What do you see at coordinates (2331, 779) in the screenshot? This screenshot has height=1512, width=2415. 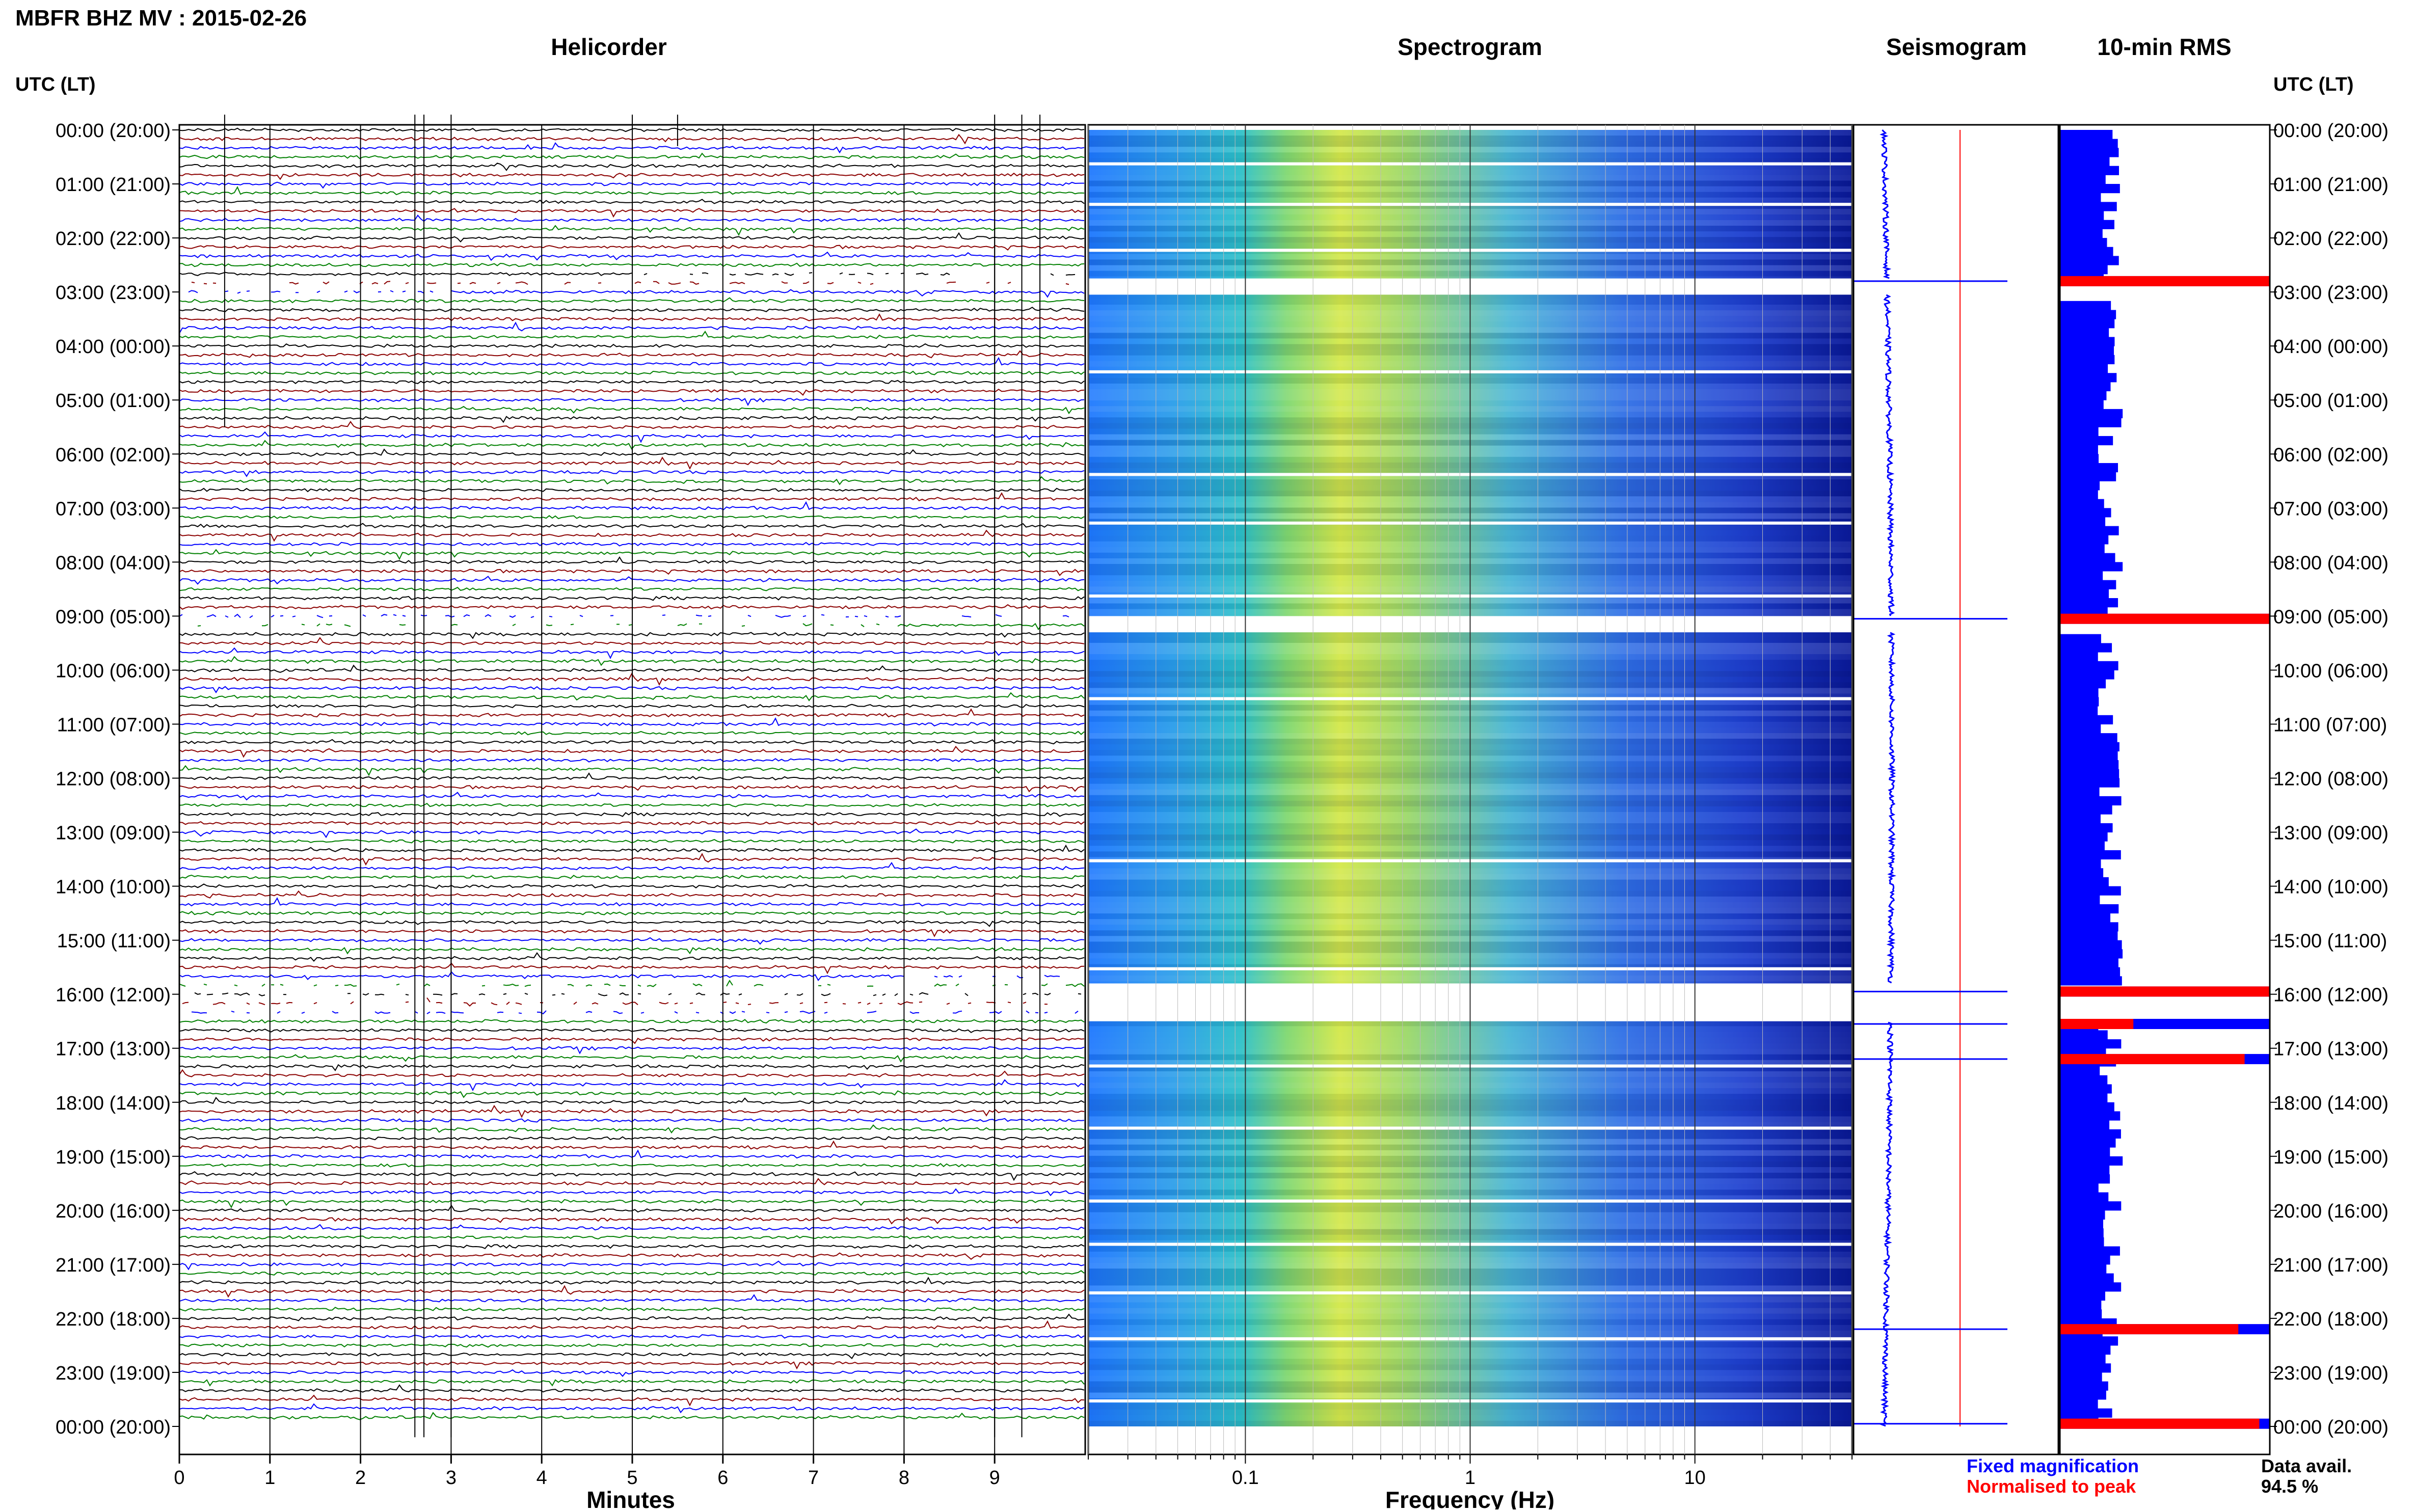 I see `time-label-right: 12:00 (08:00)` at bounding box center [2331, 779].